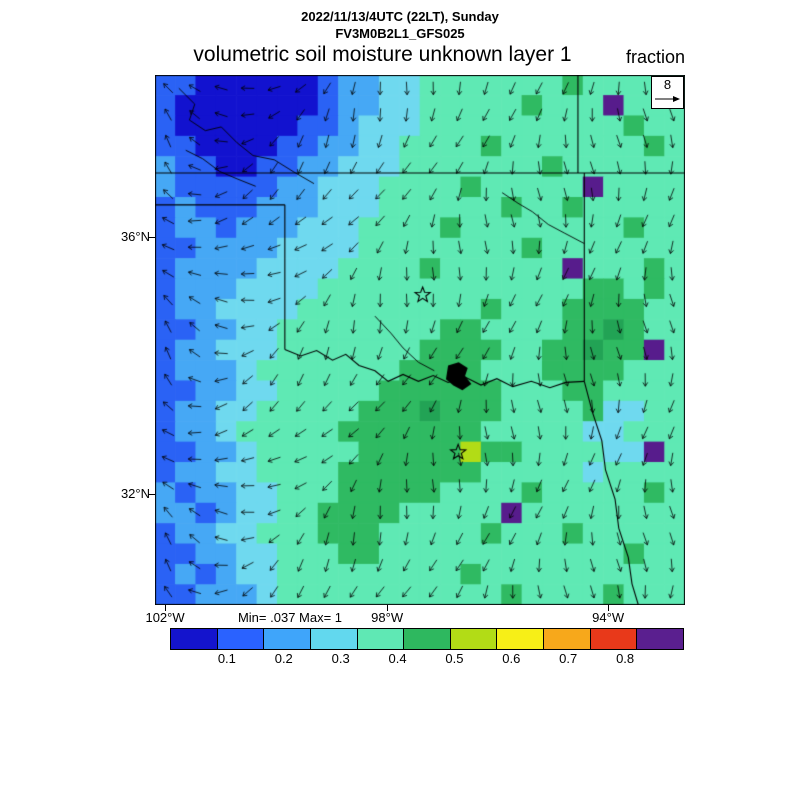 The height and width of the screenshot is (800, 800). What do you see at coordinates (667, 99) in the screenshot?
I see `reference-vector-arrow-icon` at bounding box center [667, 99].